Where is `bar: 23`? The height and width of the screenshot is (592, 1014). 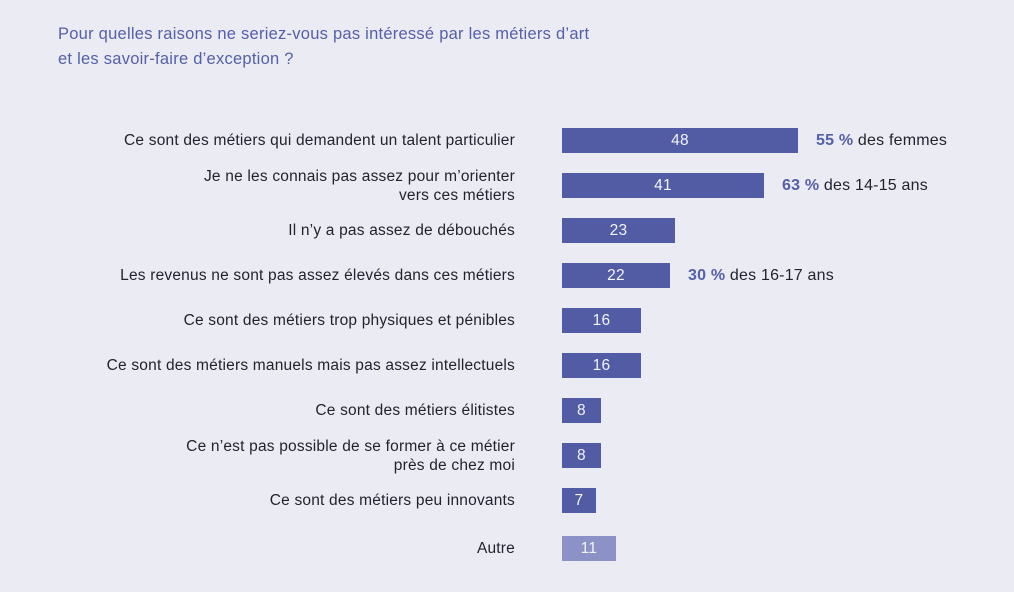
bar: 23 is located at coordinates (618, 230).